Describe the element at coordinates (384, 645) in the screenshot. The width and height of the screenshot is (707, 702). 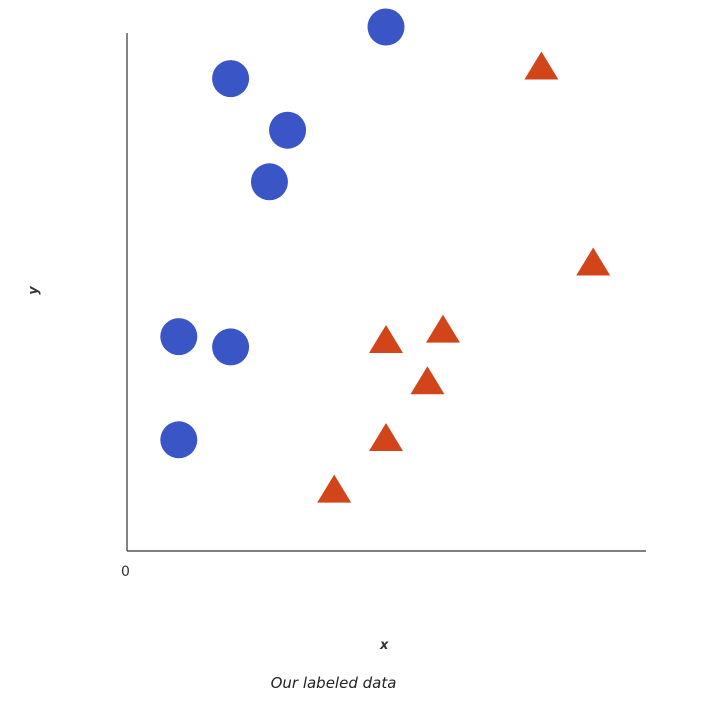
I see `x-axis-label: x` at that location.